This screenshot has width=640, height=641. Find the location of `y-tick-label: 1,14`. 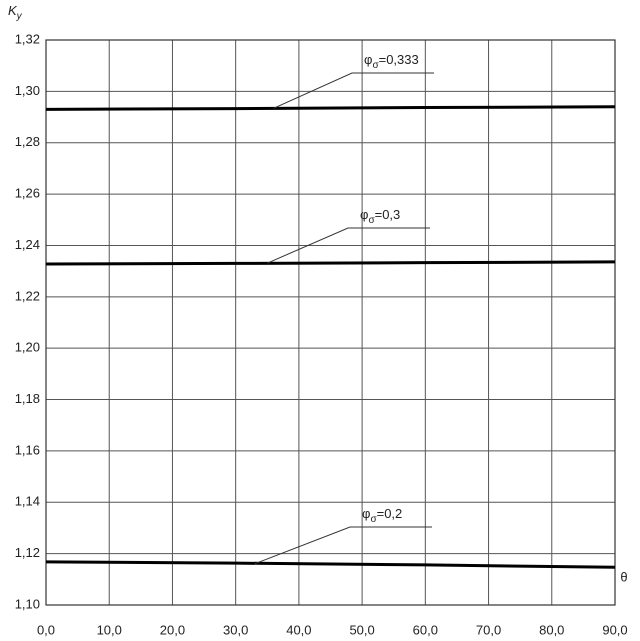

y-tick-label: 1,14 is located at coordinates (27, 501).